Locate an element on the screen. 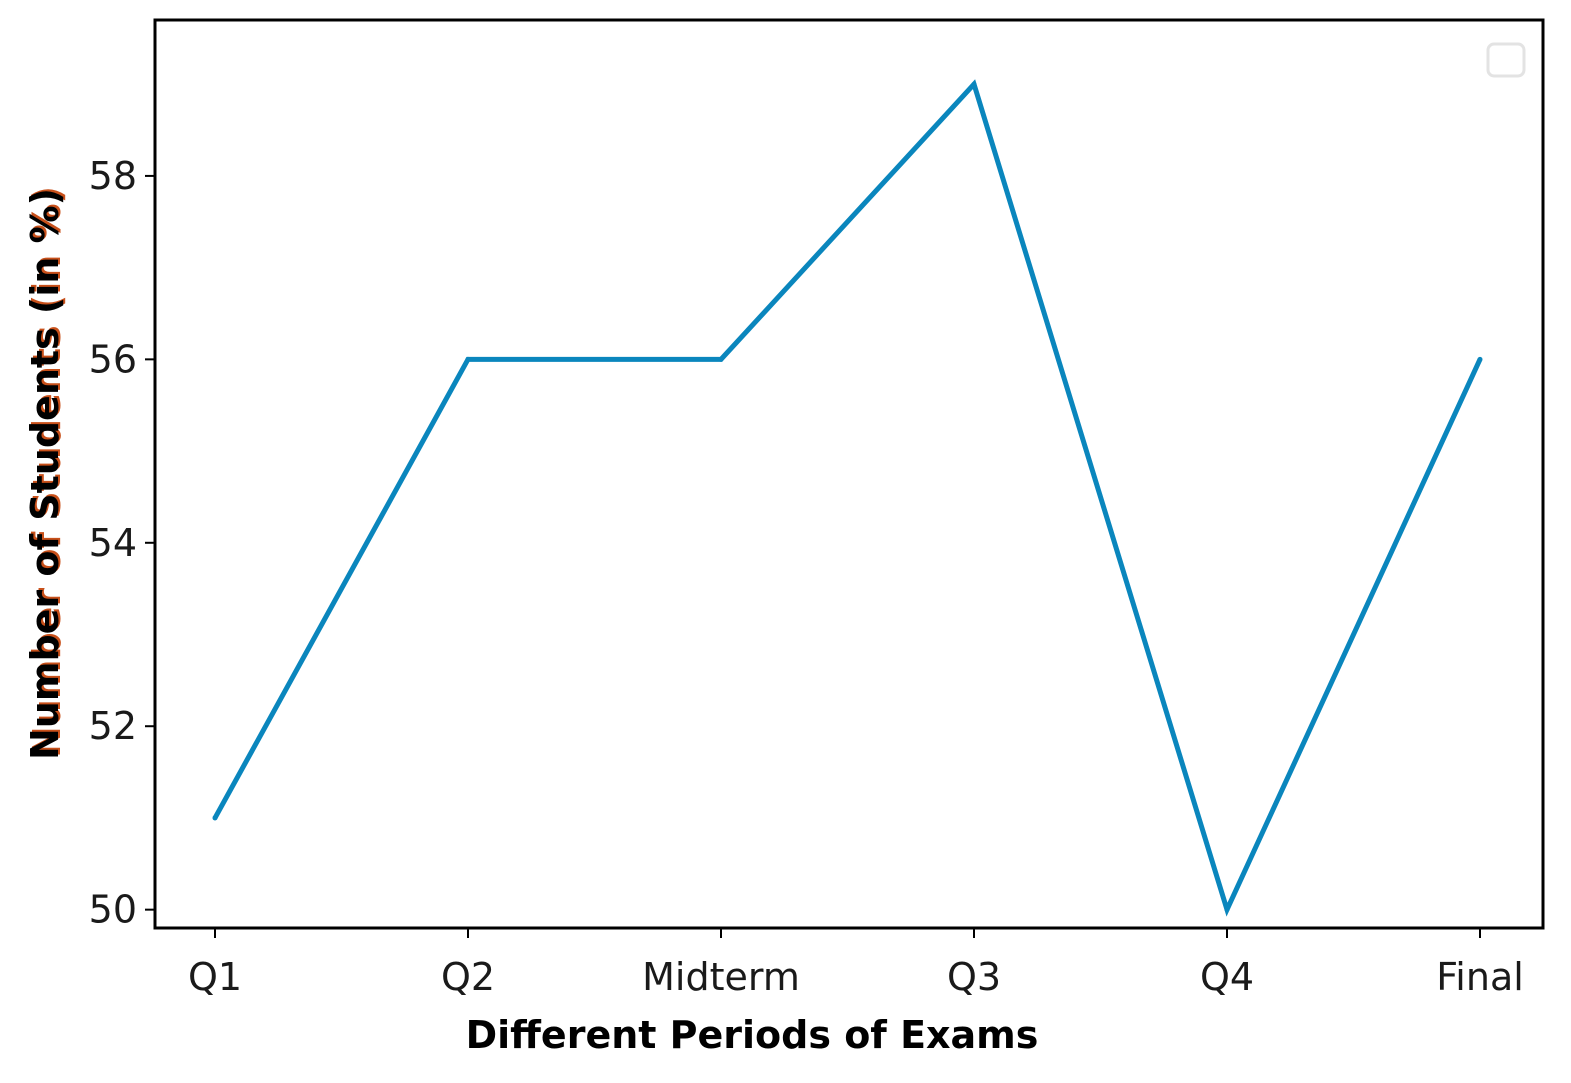 The width and height of the screenshot is (1571, 1083). x-tick-label: Midterm is located at coordinates (721, 977).